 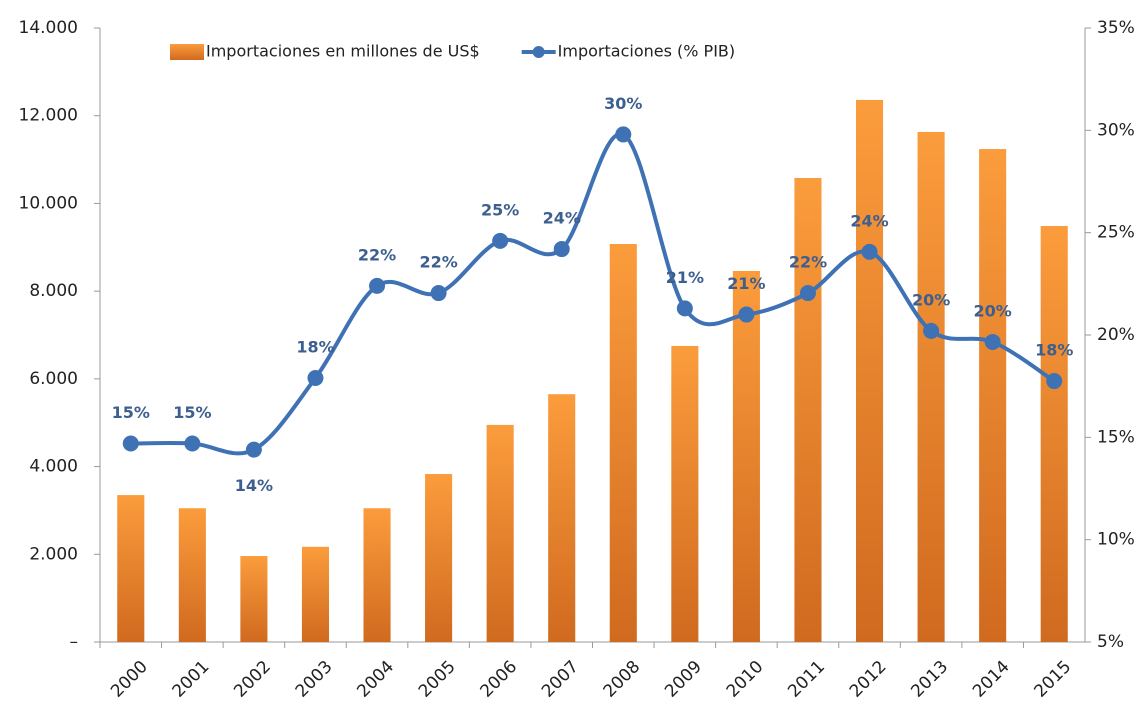 I want to click on y-tick-label: 12.000, so click(x=48, y=116).